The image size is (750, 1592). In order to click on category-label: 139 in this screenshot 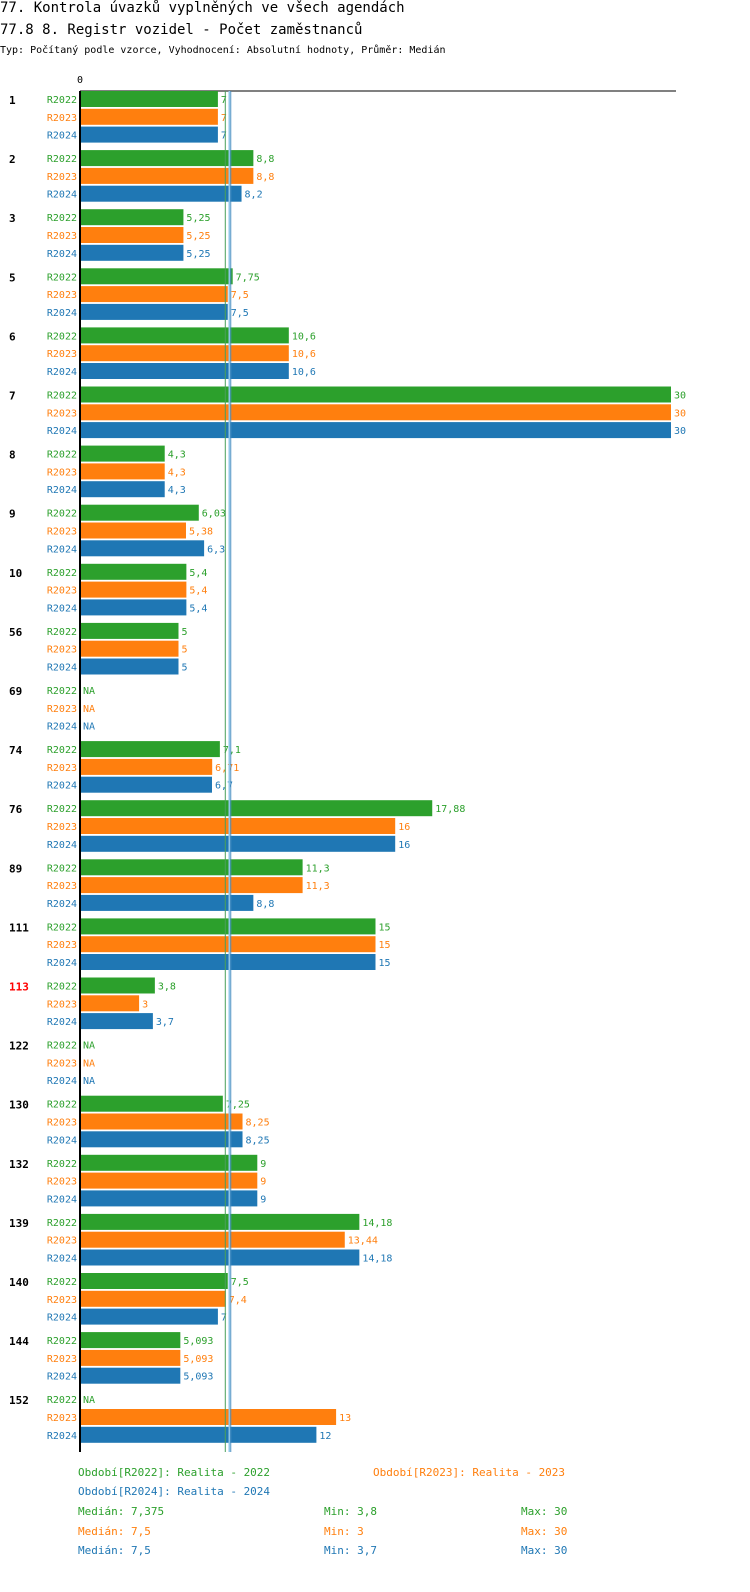, I will do `click(19, 1223)`.